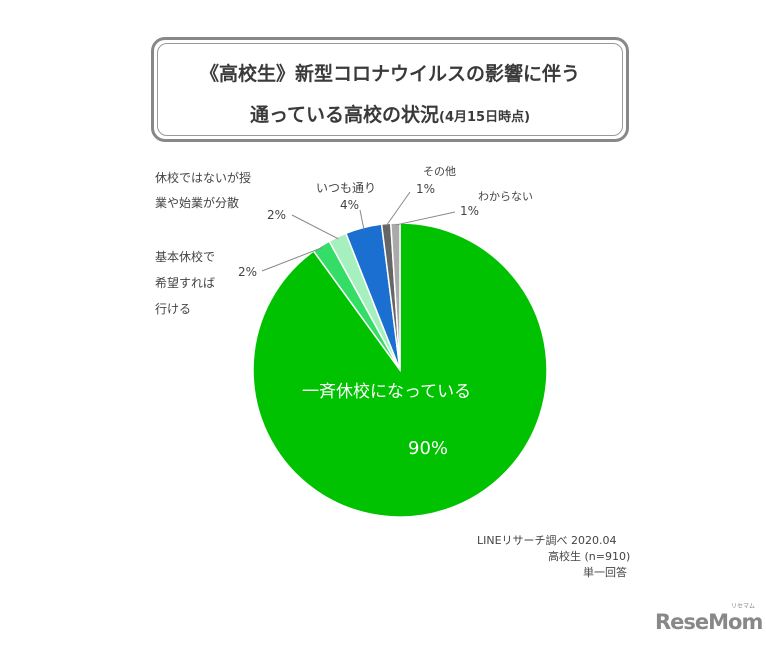 Image resolution: width=766 pixels, height=646 pixels. Describe the element at coordinates (485, 117) in the screenshot. I see `chart-title-date-note: (4月15日時点)` at that location.